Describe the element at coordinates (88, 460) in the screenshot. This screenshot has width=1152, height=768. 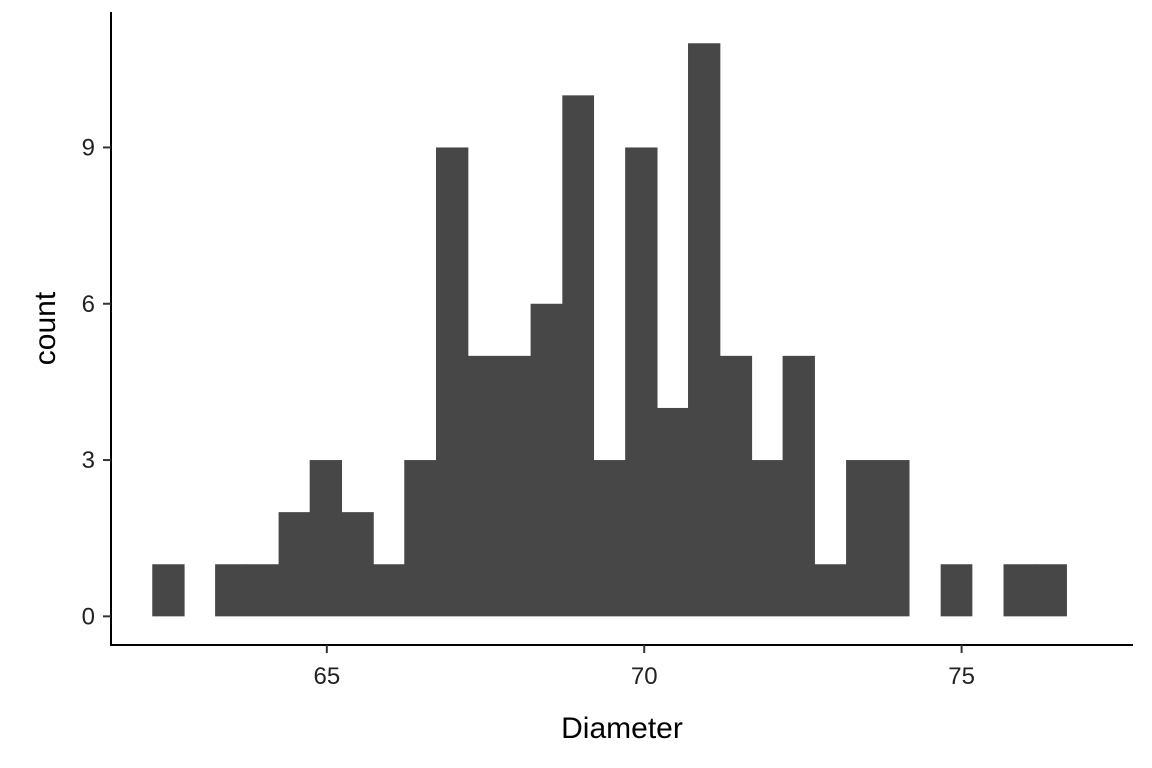
I see `y-tick-label: 3` at that location.